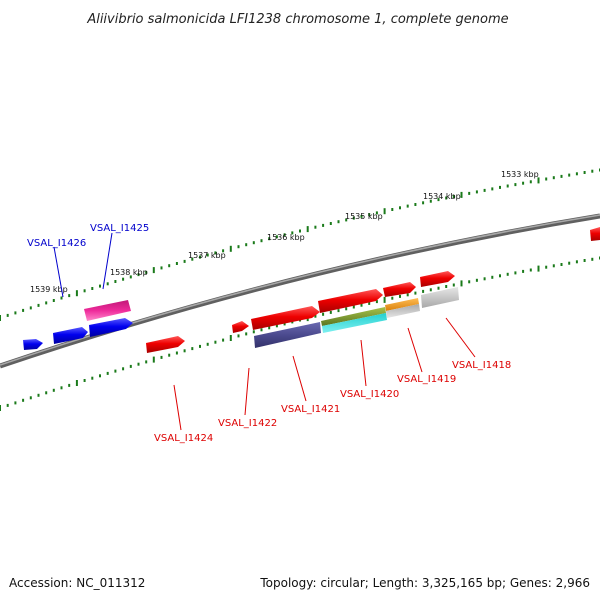 The image size is (600, 600). I want to click on tick-label-1536: 1536 kbp, so click(286, 237).